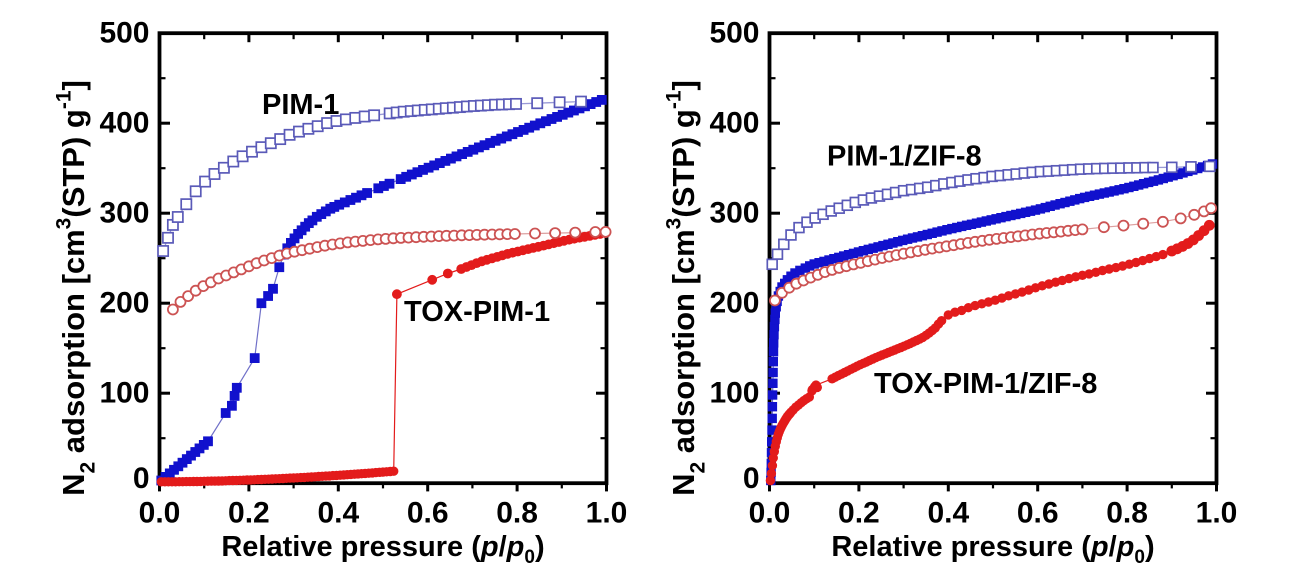  Describe the element at coordinates (300, 105) in the screenshot. I see `svg-text: PIM-1` at that location.